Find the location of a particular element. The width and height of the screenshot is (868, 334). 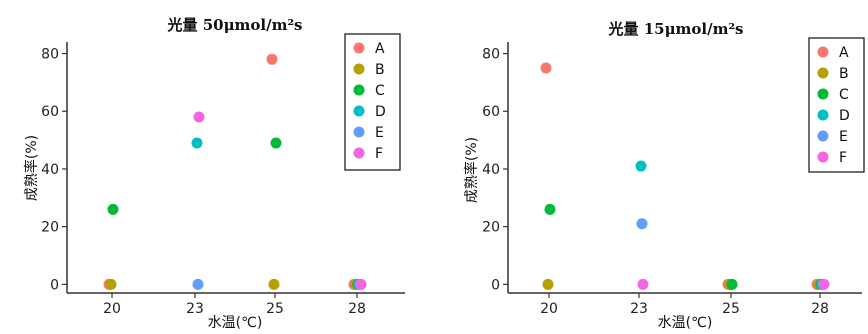

chart-title: 光量 15μmol/m²s is located at coordinates (675, 29).